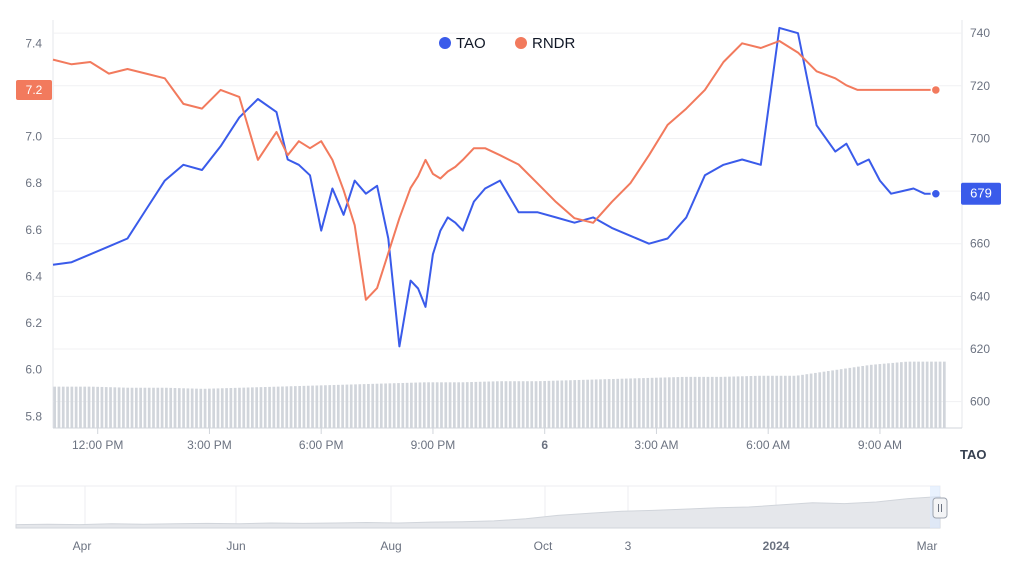  Describe the element at coordinates (33, 276) in the screenshot. I see `left-tick-label: 6.4` at that location.